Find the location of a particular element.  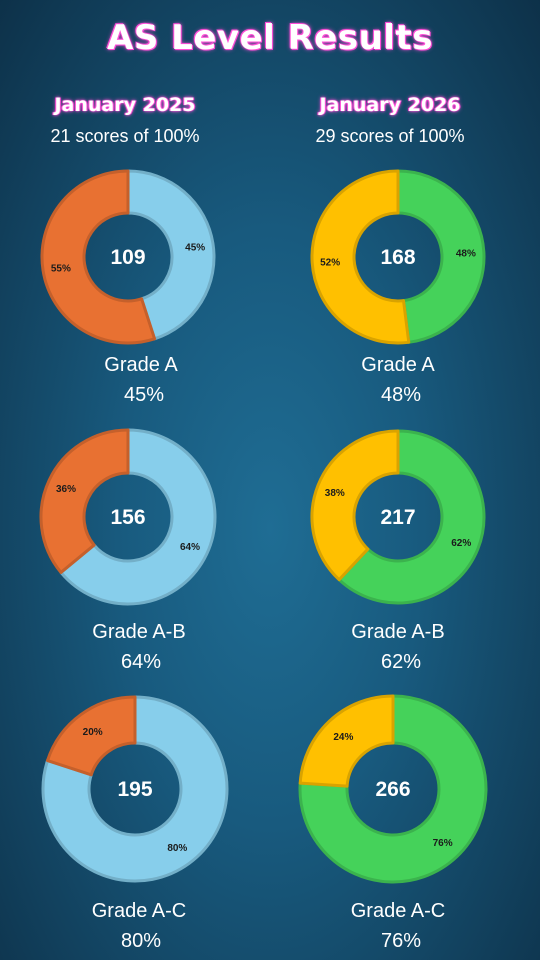

donut-chart-jan-2025-grade-a-b: 64% 36% 156 is located at coordinates (128, 517).